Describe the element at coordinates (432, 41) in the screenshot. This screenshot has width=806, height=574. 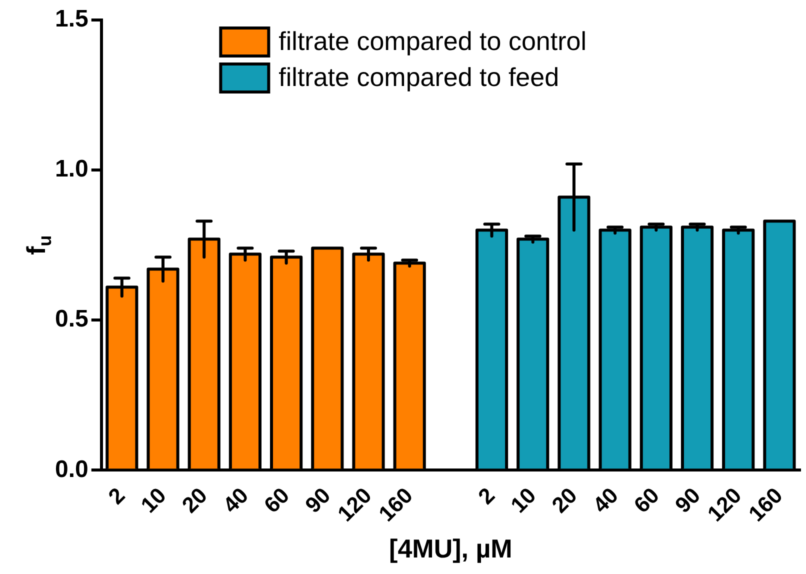
I see `legend-label: filtrate compared to control` at that location.